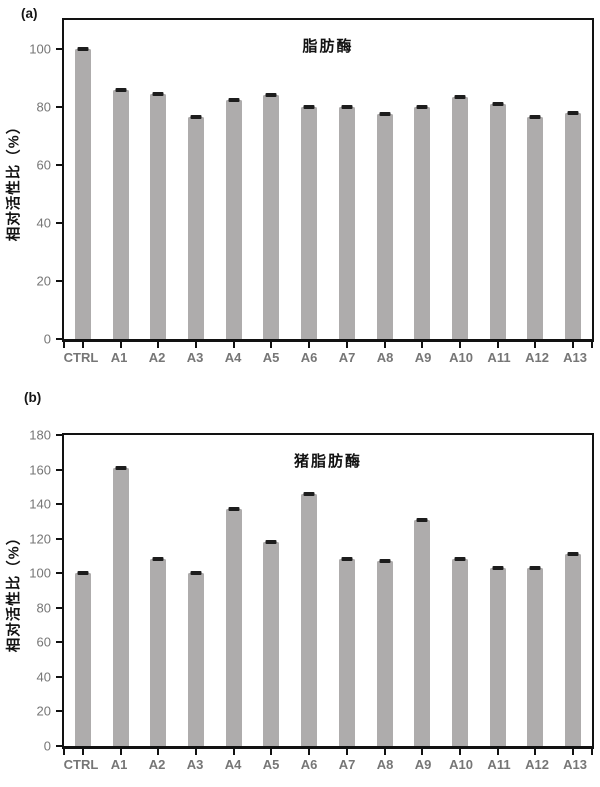 This screenshot has width=600, height=787. Describe the element at coordinates (271, 643) in the screenshot. I see `bar-A5` at that location.